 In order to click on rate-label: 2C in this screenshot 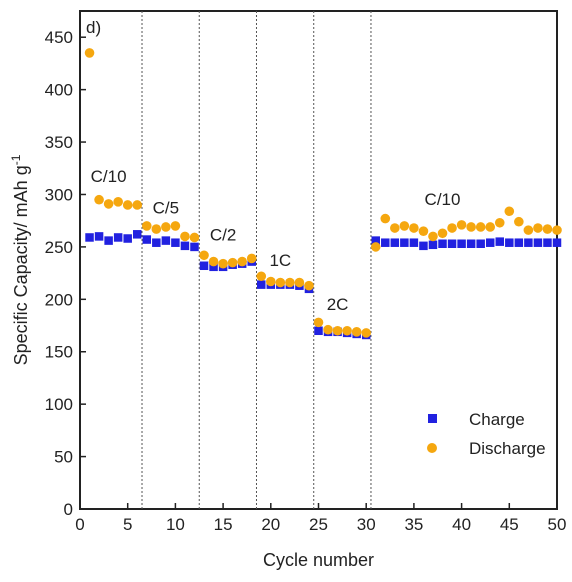, I will do `click(338, 304)`.